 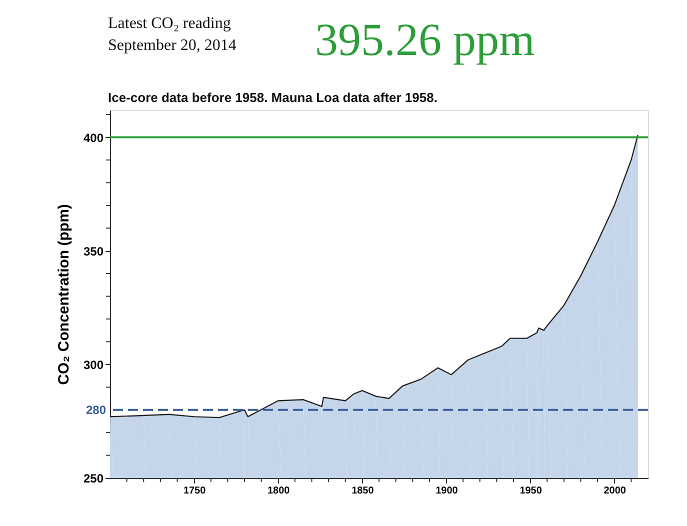 I want to click on x-tick-label: 1800, so click(x=279, y=491).